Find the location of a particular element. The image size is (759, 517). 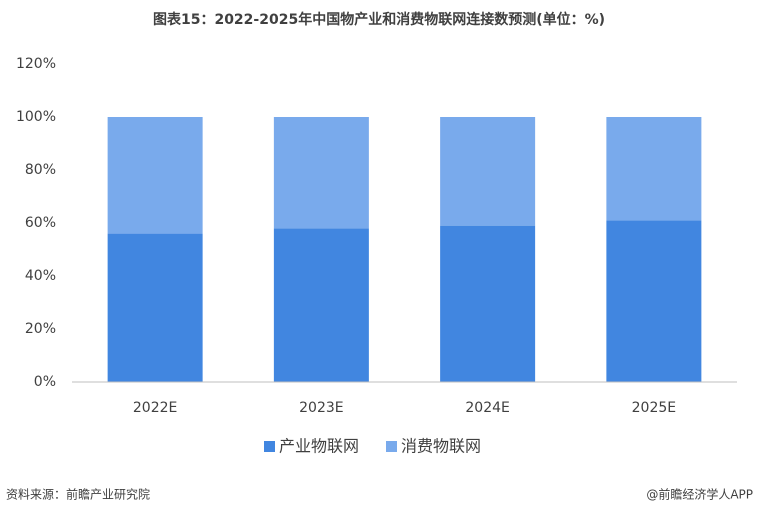

y-tick-label: 20% is located at coordinates (40, 329).